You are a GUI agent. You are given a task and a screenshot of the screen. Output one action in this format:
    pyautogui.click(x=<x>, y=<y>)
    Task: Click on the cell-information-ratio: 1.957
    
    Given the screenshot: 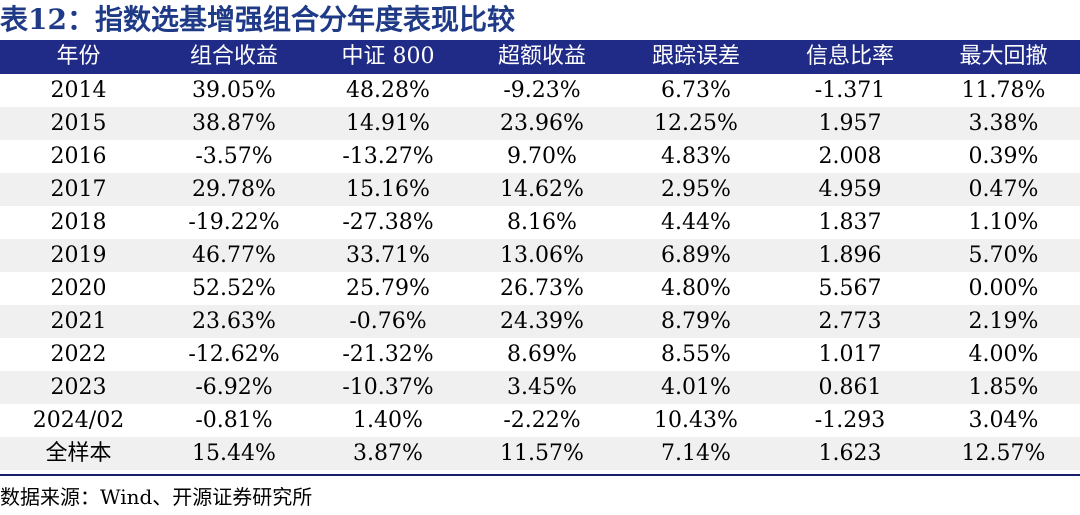 What is the action you would take?
    pyautogui.click(x=850, y=123)
    